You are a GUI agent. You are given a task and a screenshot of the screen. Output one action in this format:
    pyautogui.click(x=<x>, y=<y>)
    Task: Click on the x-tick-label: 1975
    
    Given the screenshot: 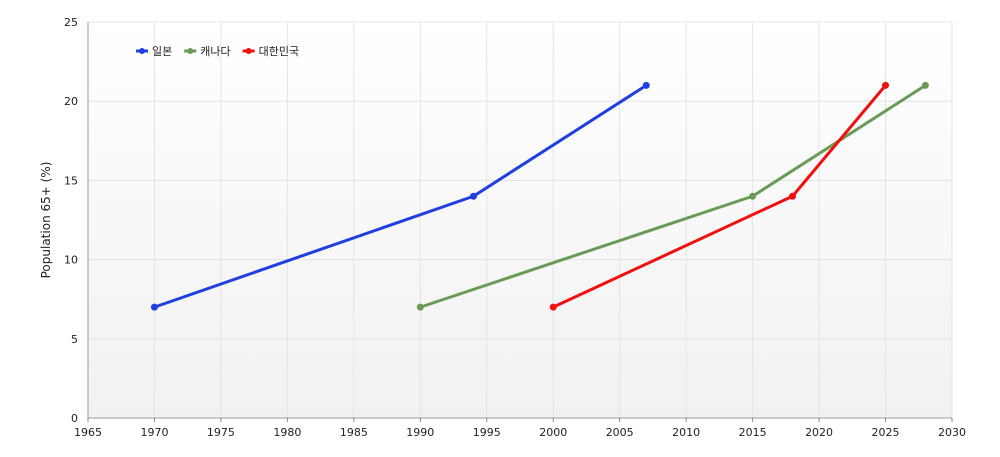 What is the action you would take?
    pyautogui.click(x=221, y=432)
    